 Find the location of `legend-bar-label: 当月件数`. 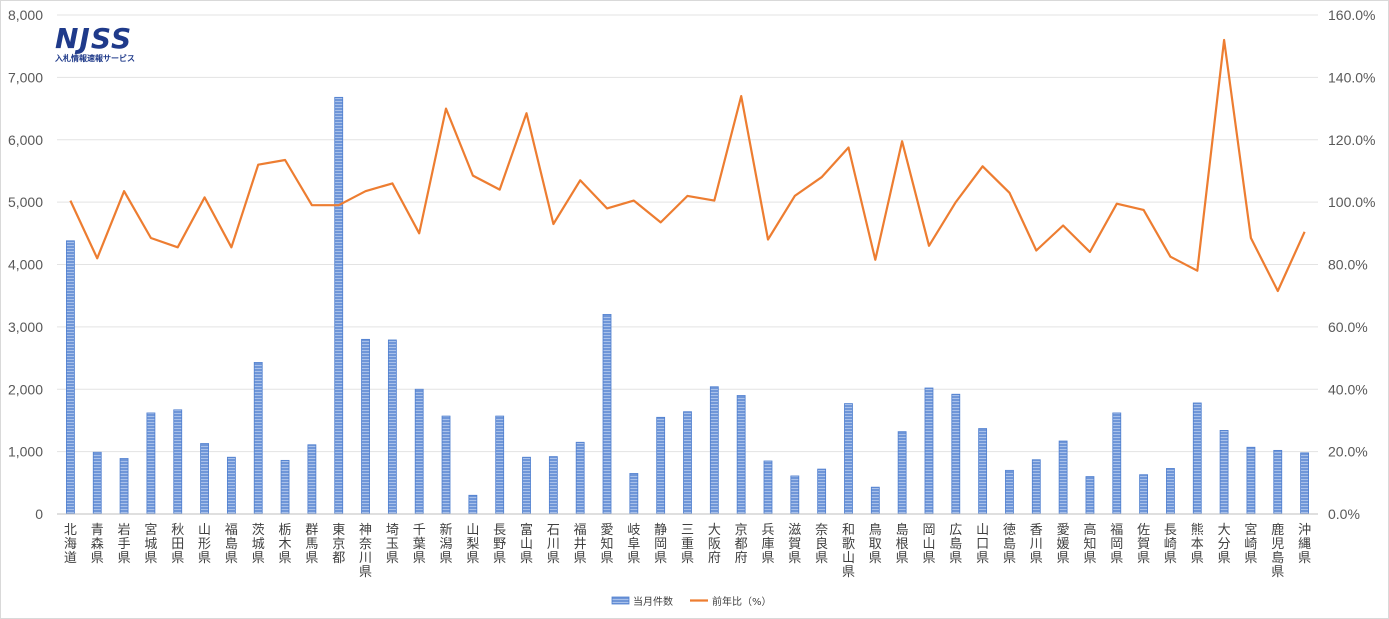

legend-bar-label: 当月件数 is located at coordinates (653, 601).